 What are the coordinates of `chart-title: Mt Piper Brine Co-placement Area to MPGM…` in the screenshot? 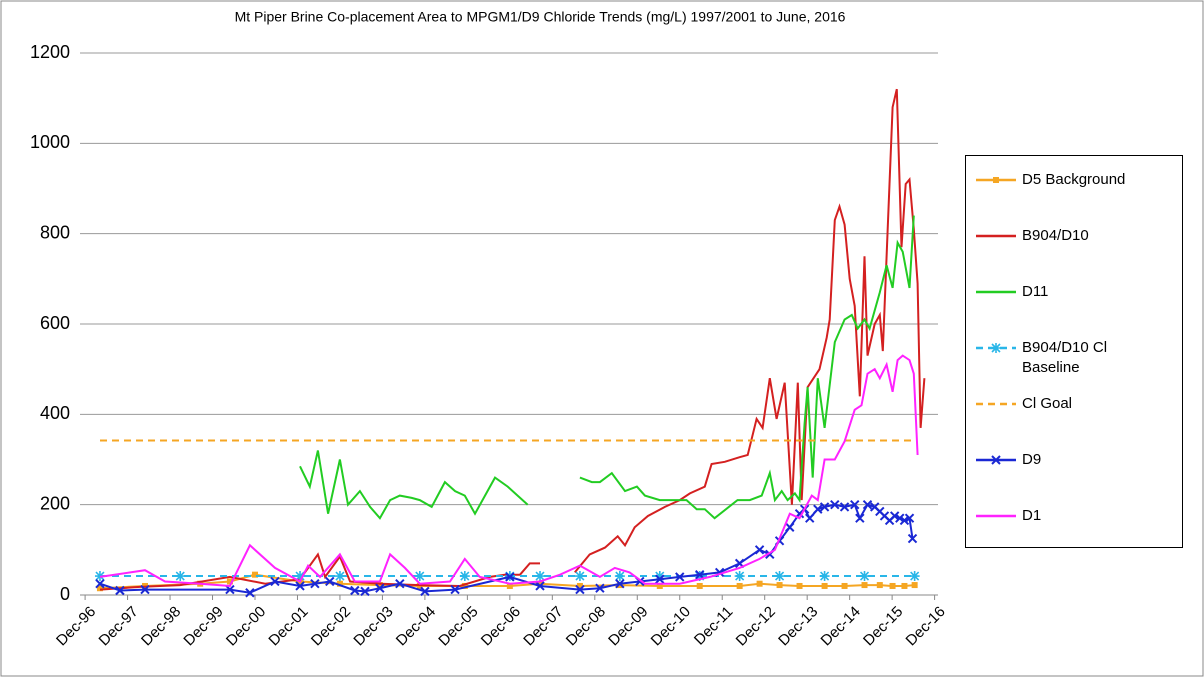 It's located at (540, 17).